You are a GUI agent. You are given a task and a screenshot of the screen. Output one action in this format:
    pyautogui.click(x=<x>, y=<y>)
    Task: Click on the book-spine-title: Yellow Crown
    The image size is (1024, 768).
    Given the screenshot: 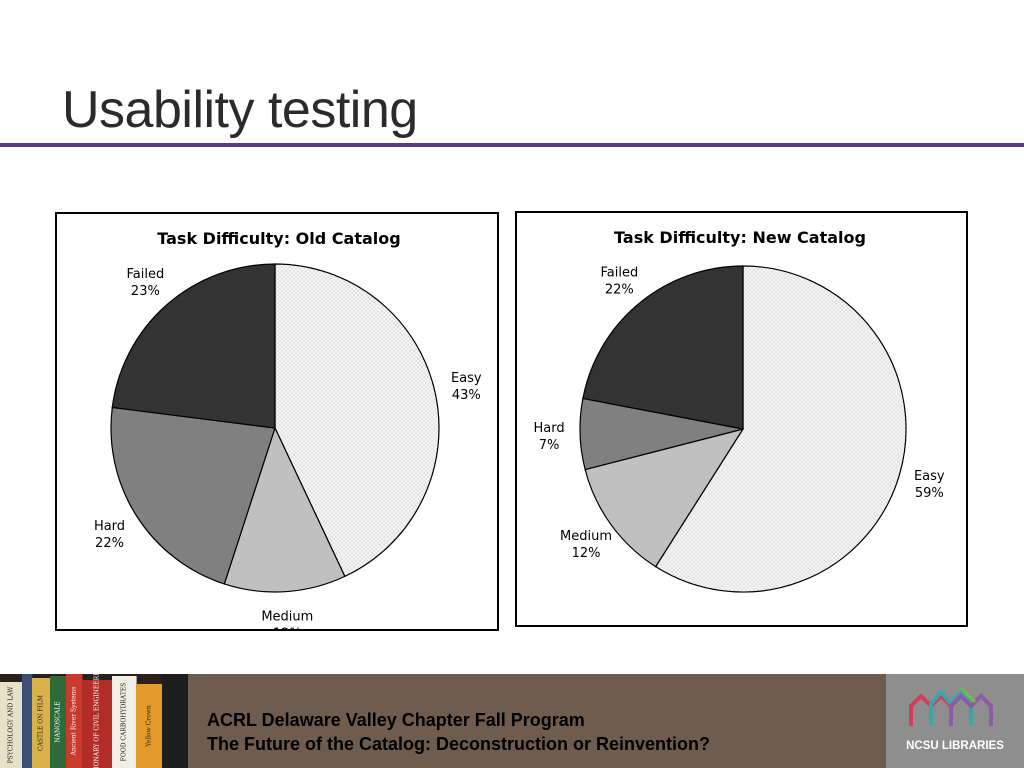 What is the action you would take?
    pyautogui.click(x=149, y=726)
    